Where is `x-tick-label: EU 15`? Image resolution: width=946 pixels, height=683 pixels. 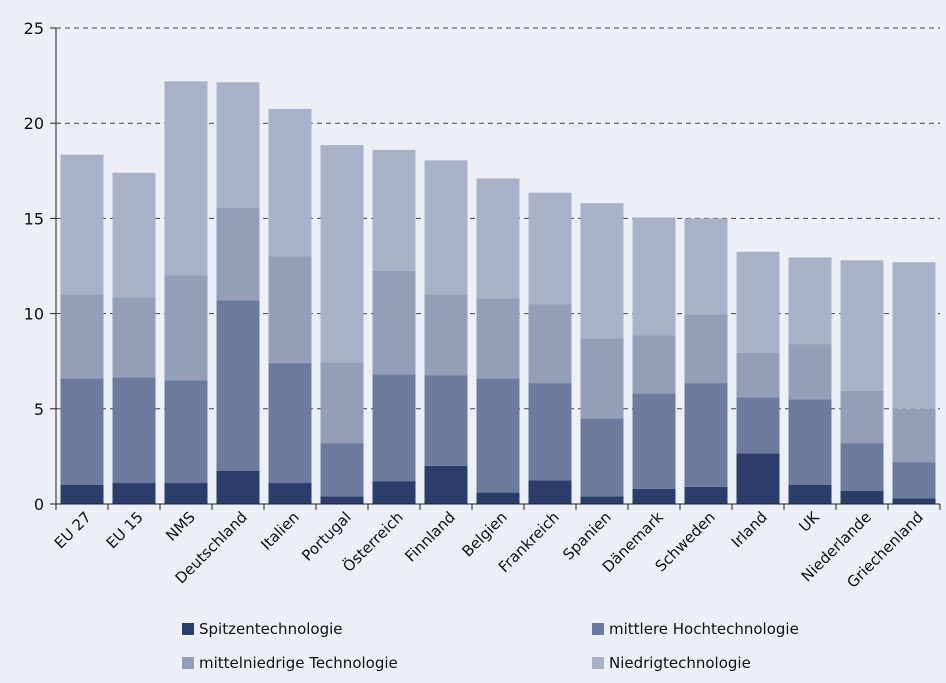
x-tick-label: EU 15 is located at coordinates (125, 530).